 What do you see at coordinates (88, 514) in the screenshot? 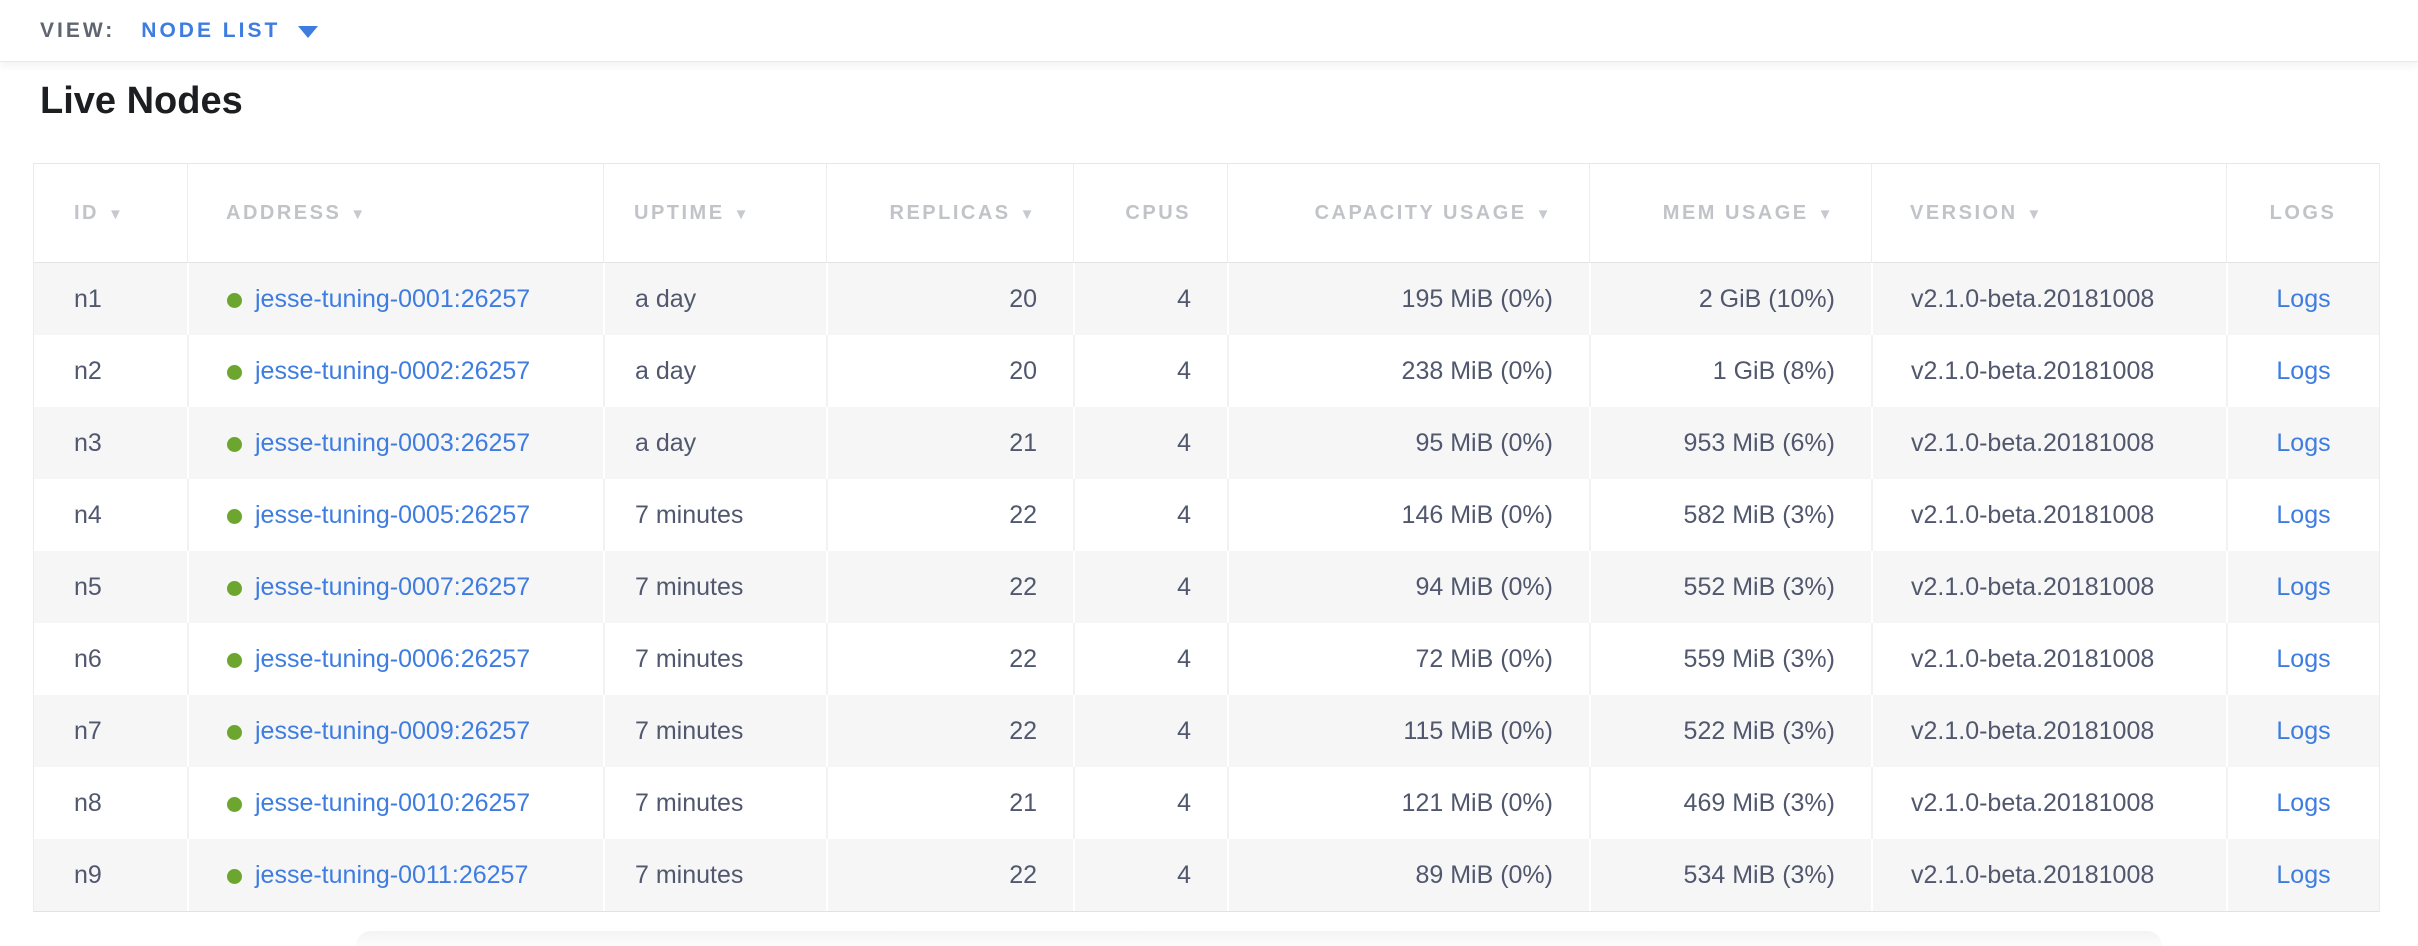
I see `cell-id: n4` at bounding box center [88, 514].